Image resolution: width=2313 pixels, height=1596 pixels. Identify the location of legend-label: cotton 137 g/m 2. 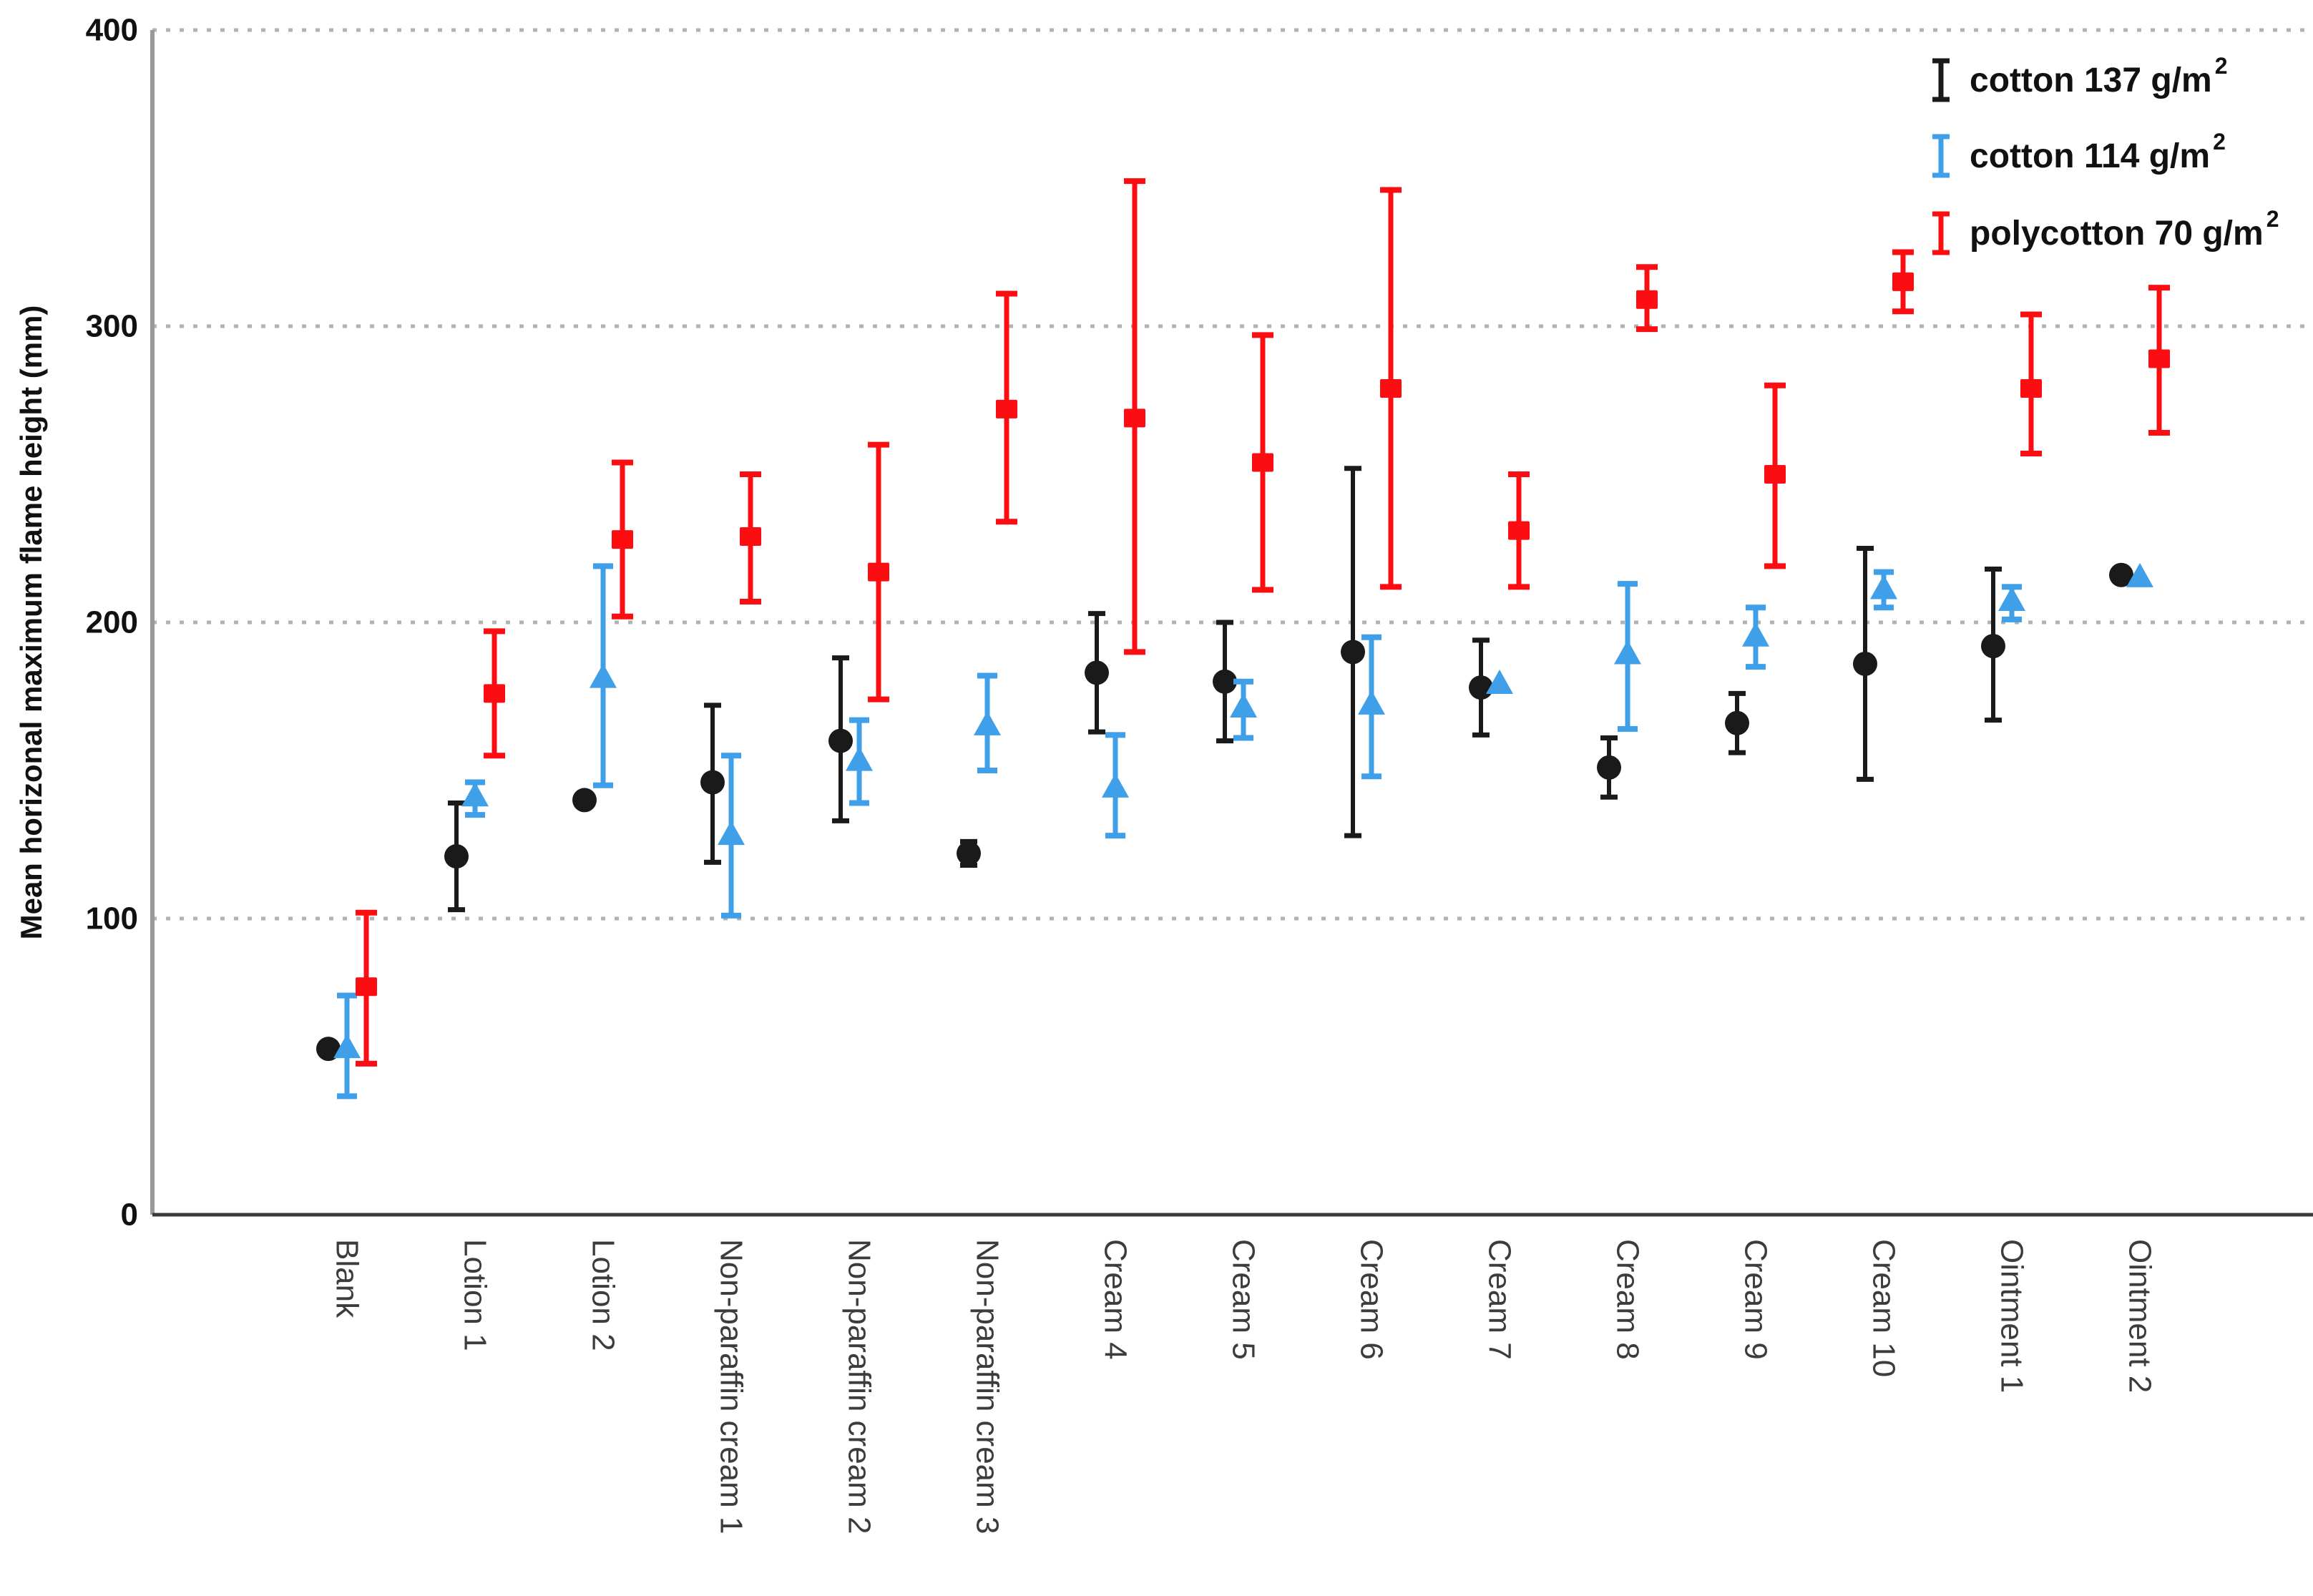
(2099, 76).